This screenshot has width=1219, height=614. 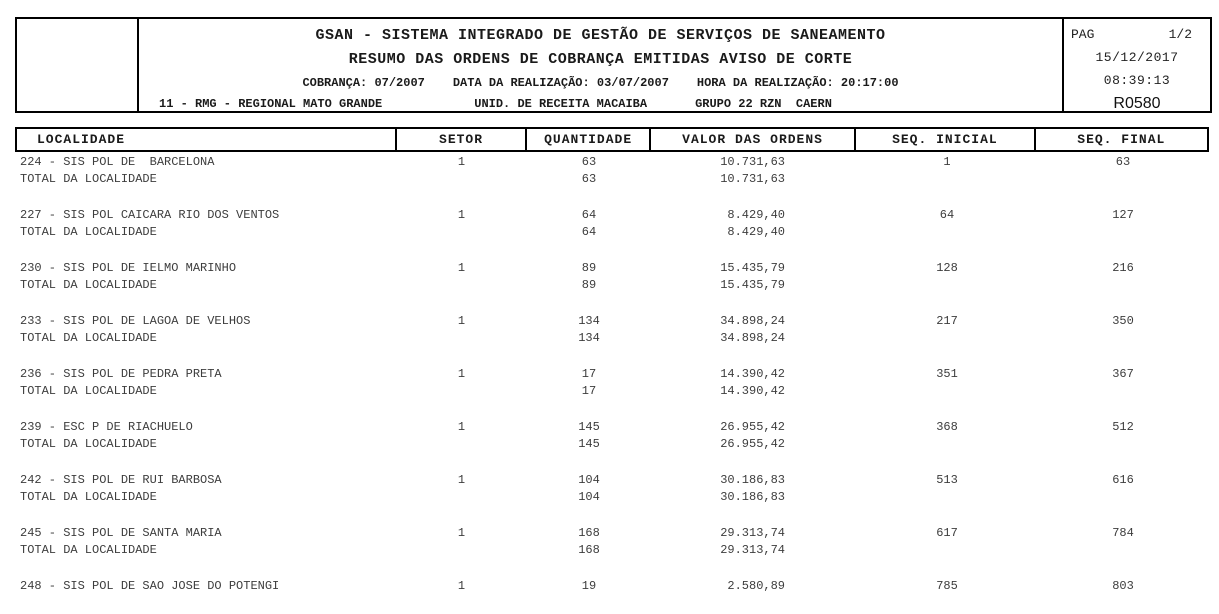 What do you see at coordinates (947, 480) in the screenshot?
I see `seq-inicial-cell: 513` at bounding box center [947, 480].